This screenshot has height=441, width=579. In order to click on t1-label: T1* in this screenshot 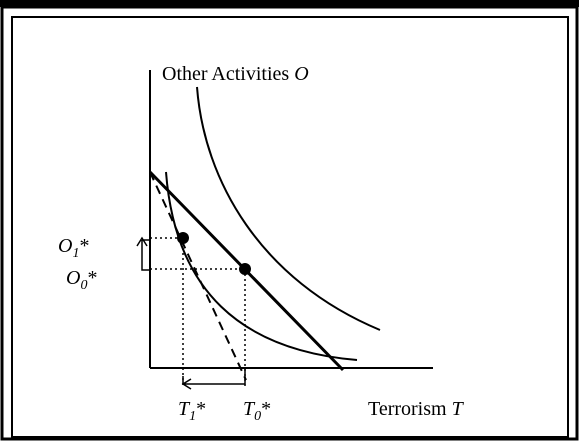, I will do `click(192, 411)`.